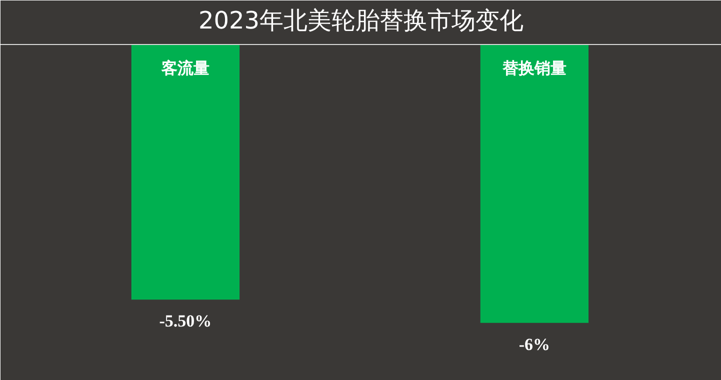 The image size is (721, 380). What do you see at coordinates (361, 20) in the screenshot?
I see `chart-title: 2023年北美轮胎替换市场变化` at bounding box center [361, 20].